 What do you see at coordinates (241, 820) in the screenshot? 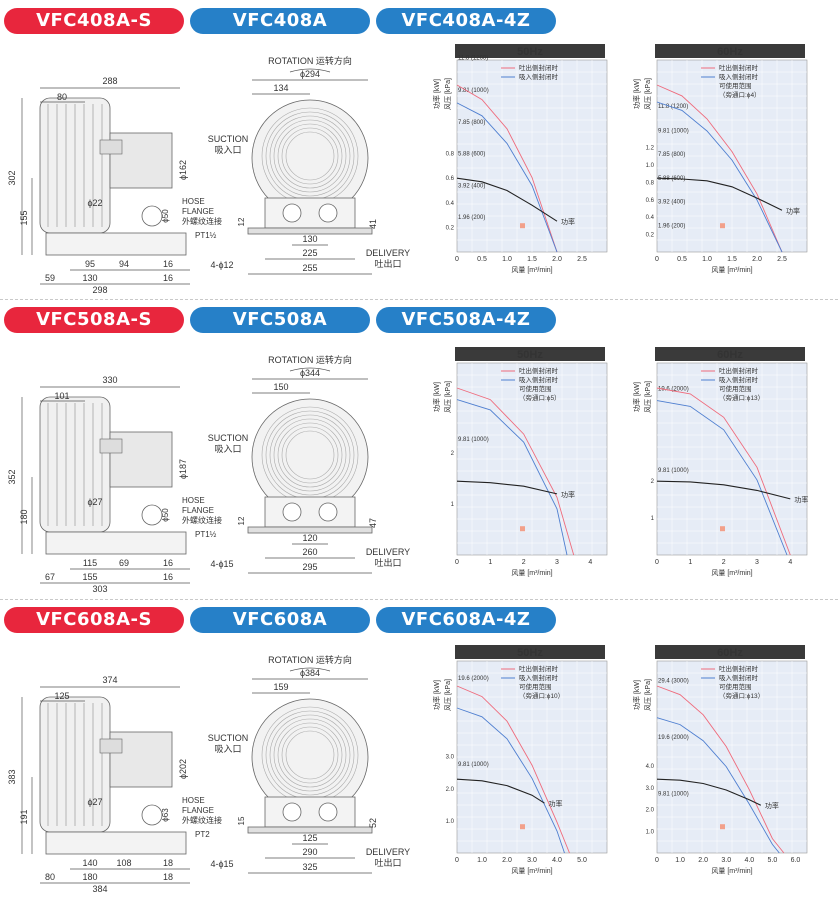
I see `dim-flange-h-label: 15` at bounding box center [241, 820].